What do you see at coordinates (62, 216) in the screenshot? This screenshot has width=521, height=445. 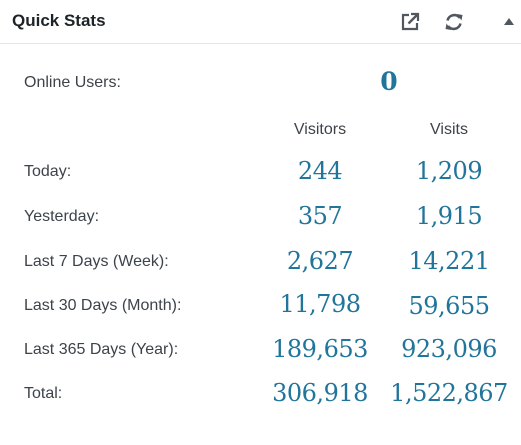 I see `row-label-yesterday: Yesterday:` at bounding box center [62, 216].